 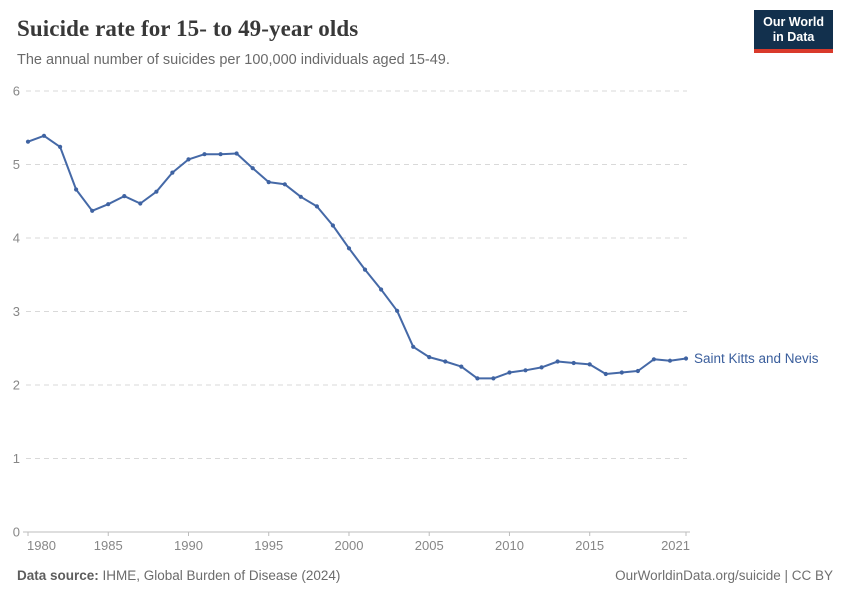 What do you see at coordinates (756, 358) in the screenshot?
I see `series-label: Saint Kitts and Nevis` at bounding box center [756, 358].